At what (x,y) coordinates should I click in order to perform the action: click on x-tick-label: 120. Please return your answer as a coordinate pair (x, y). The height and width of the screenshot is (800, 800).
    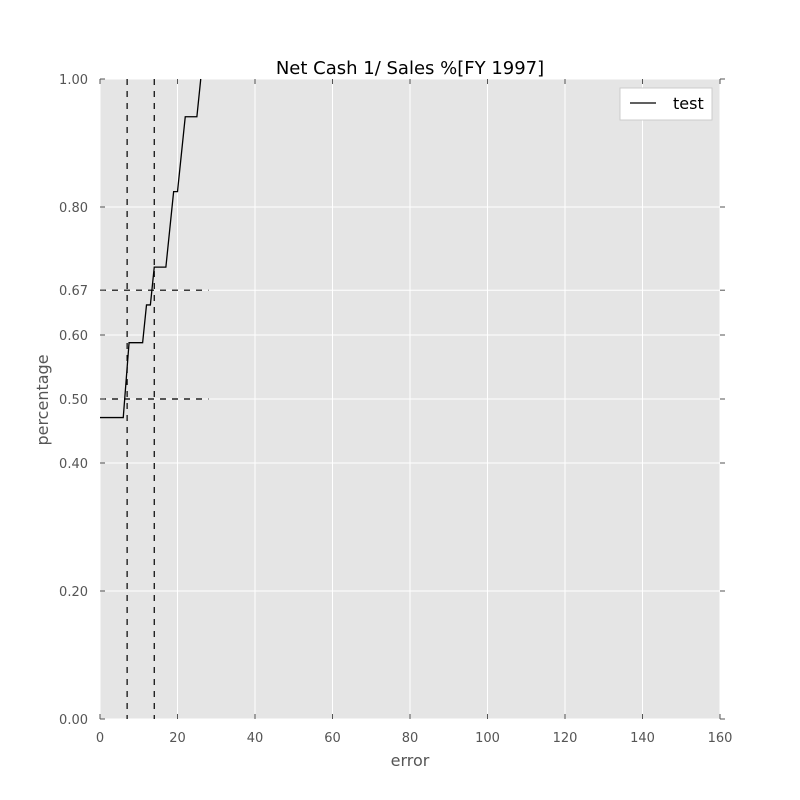
    Looking at the image, I should click on (565, 738).